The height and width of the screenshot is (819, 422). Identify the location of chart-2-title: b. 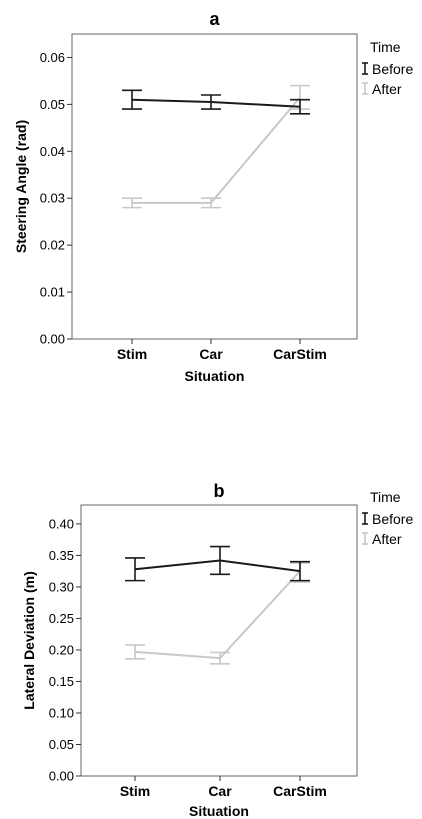
(219, 491).